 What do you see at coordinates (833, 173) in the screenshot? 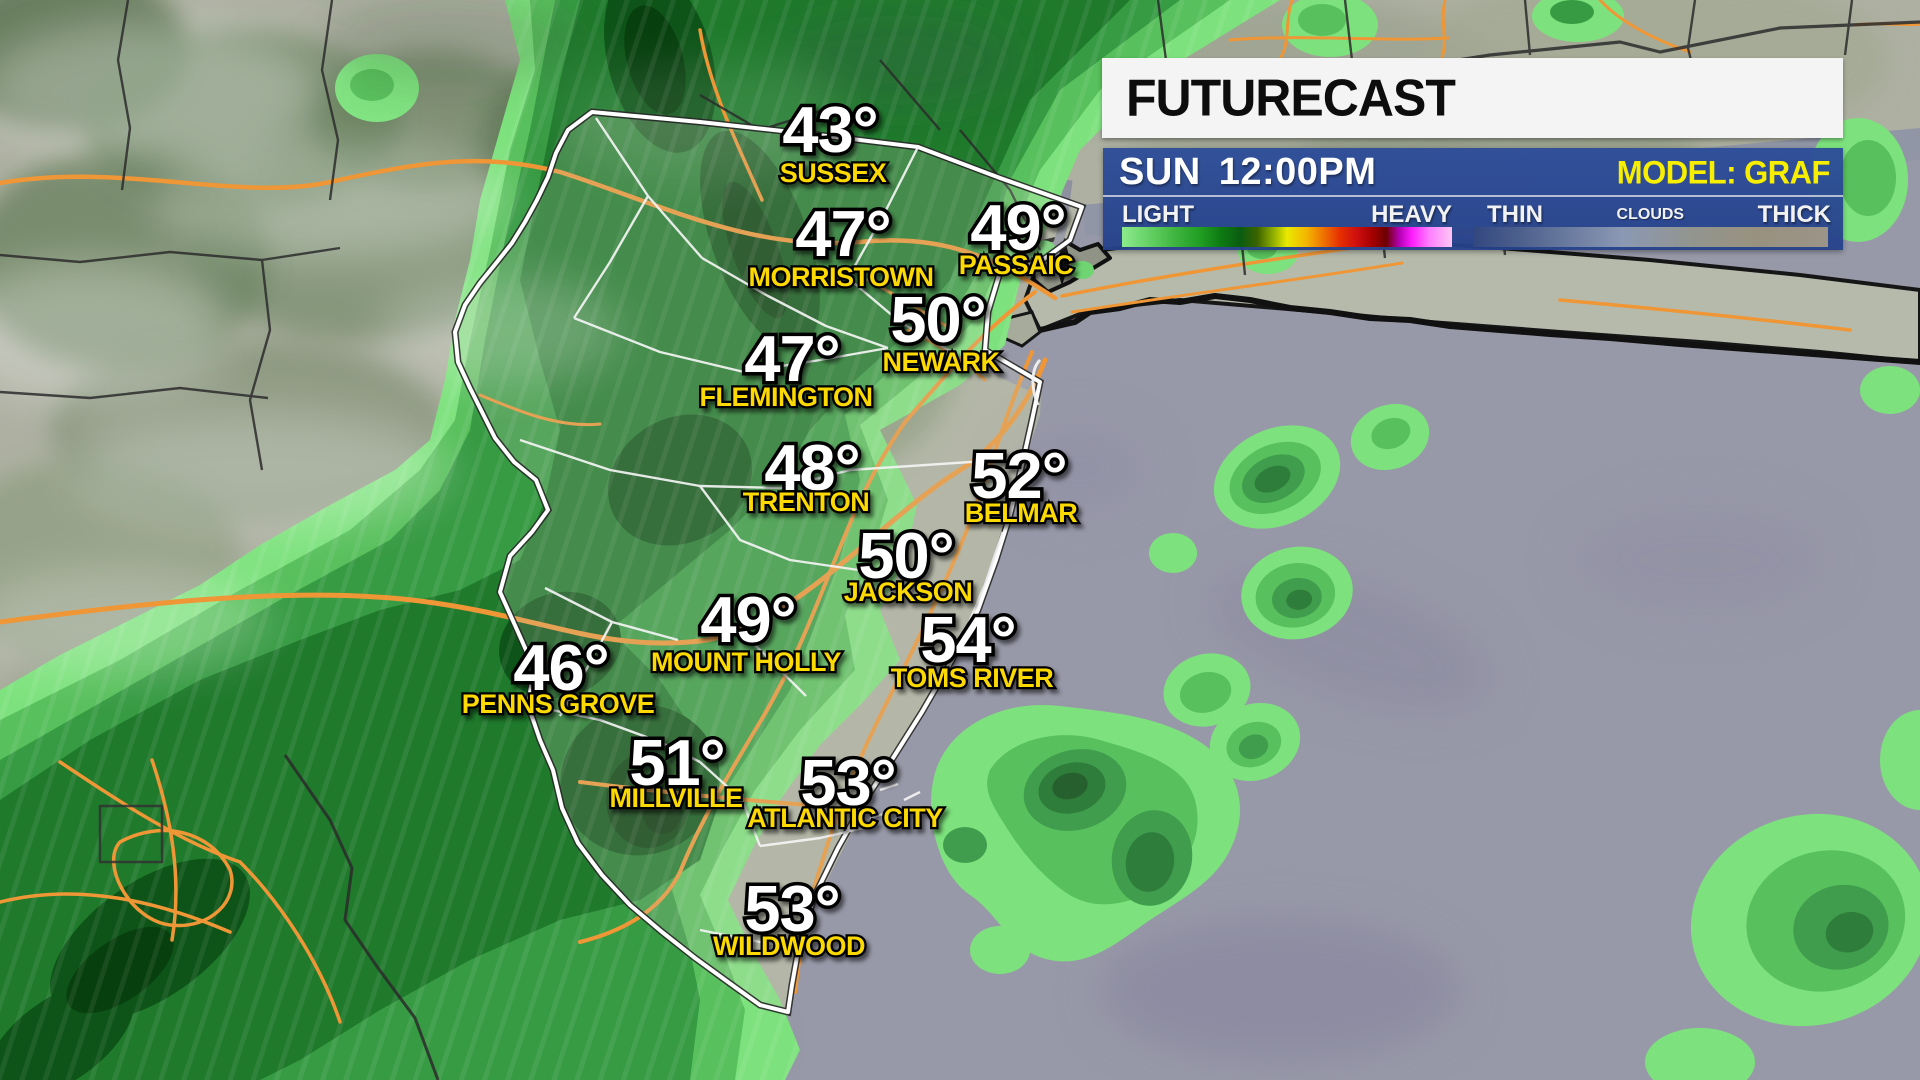
I see `station-city: SUSSEX` at bounding box center [833, 173].